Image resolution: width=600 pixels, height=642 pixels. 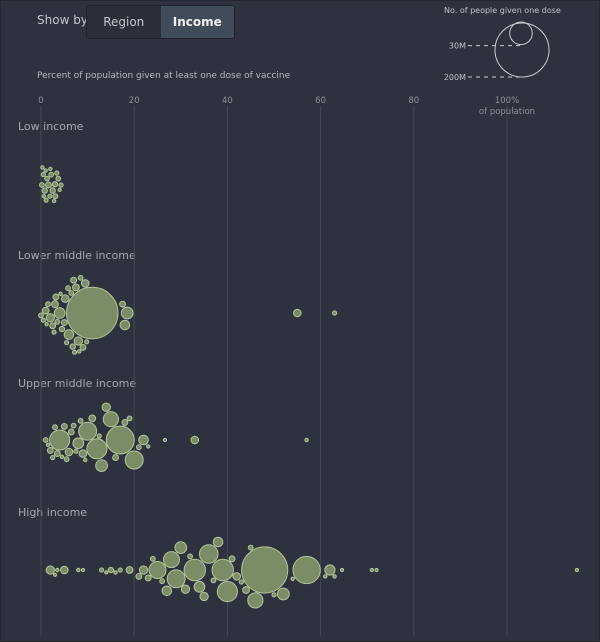 I want to click on legend-title: No. of people given one dose, so click(x=502, y=10).